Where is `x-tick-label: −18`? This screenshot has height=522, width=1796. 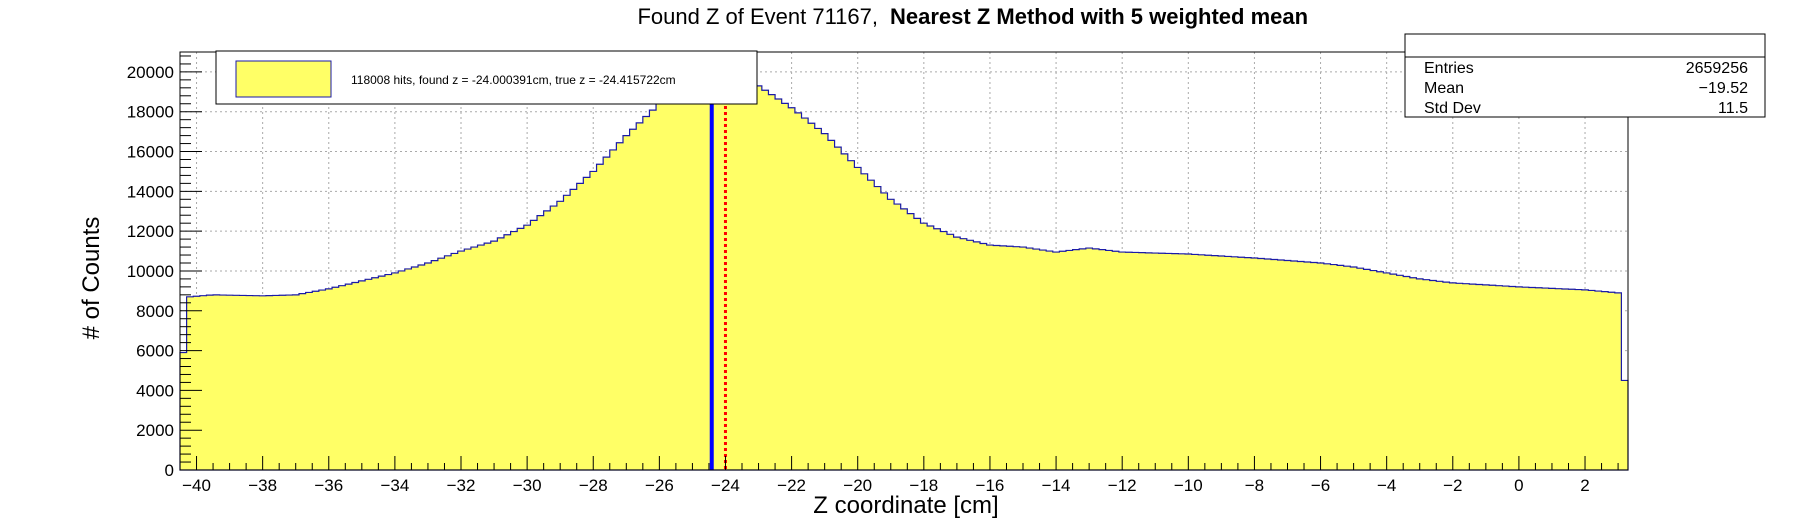
x-tick-label: −18 is located at coordinates (923, 485).